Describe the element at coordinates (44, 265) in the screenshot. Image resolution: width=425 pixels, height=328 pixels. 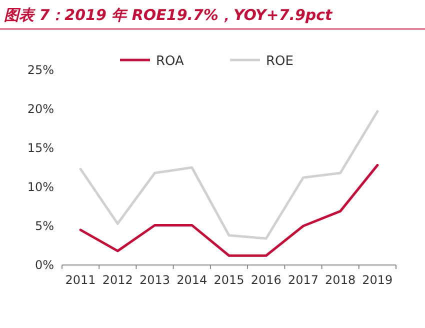
I see `y-tick-label: 0%` at that location.